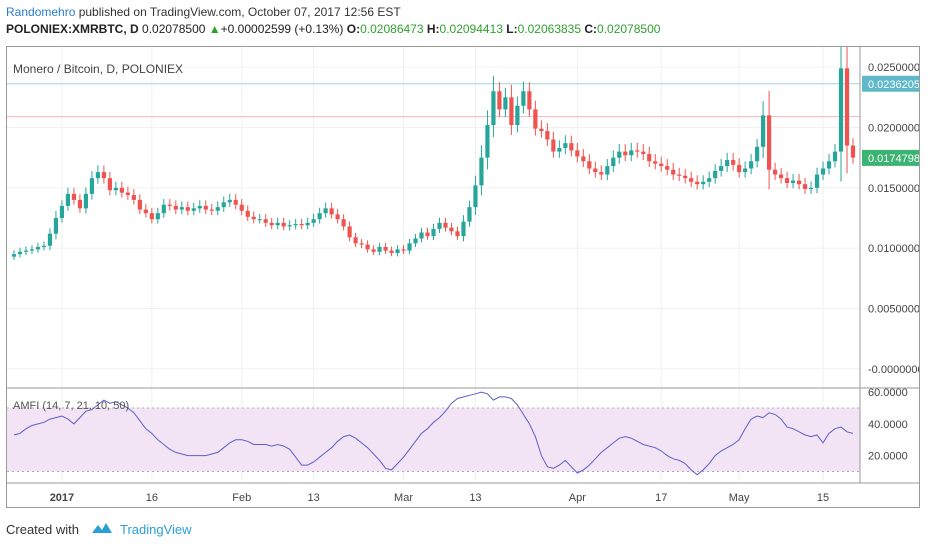 This screenshot has height=550, width=932. I want to click on tradingview-logo-icon, so click(102, 531).